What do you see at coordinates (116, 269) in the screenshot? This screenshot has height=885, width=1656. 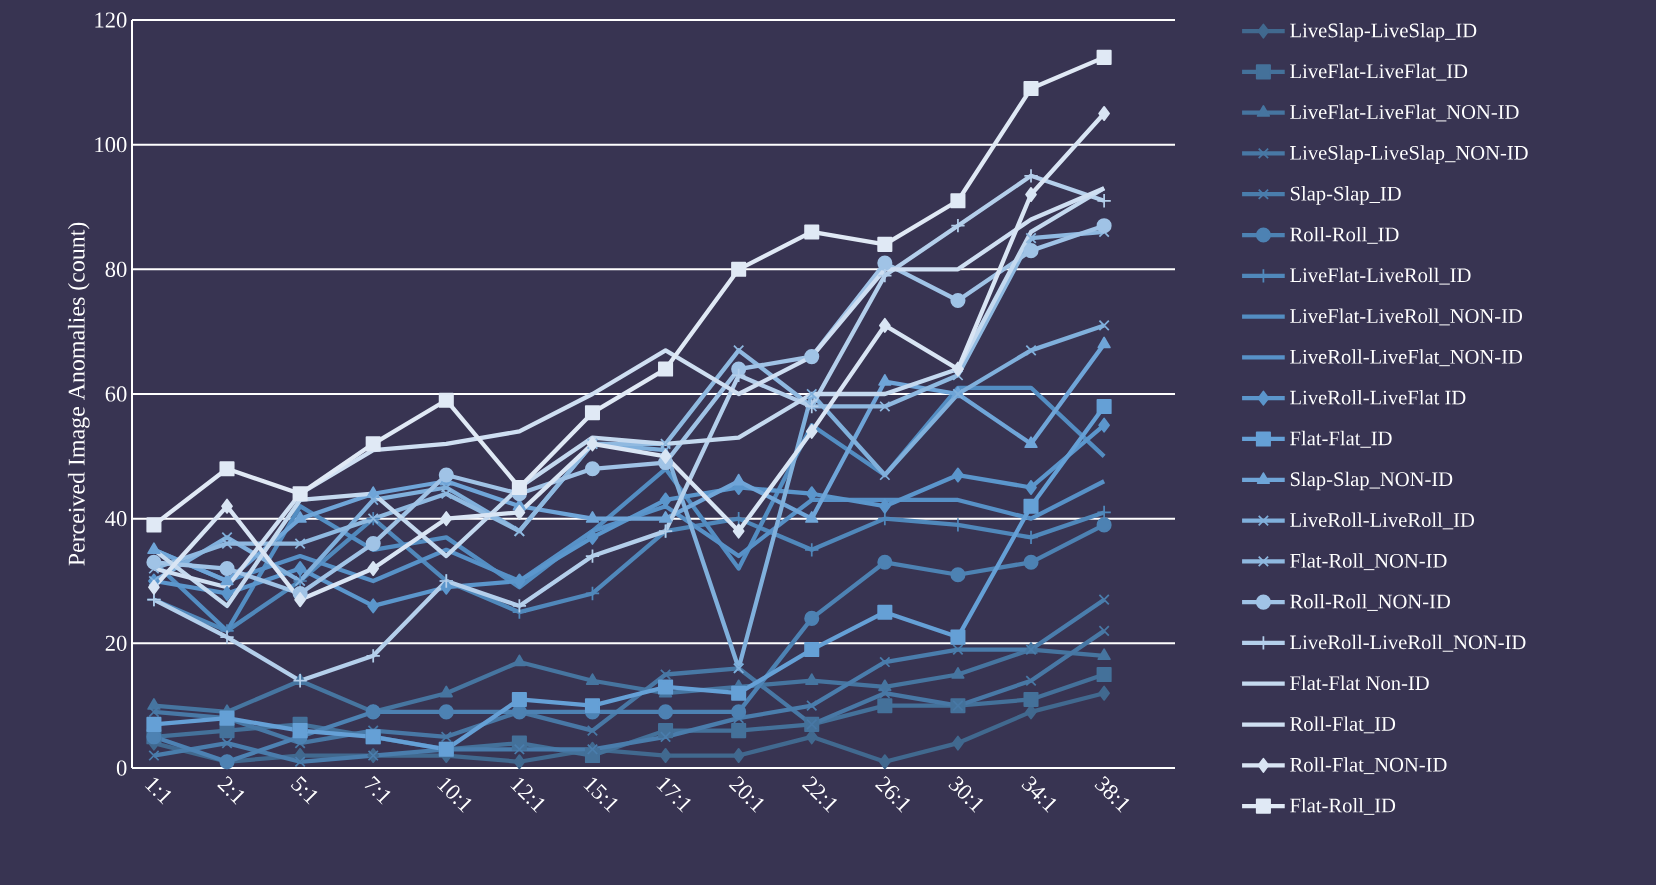 I see `y-tick-label: 80` at bounding box center [116, 269].